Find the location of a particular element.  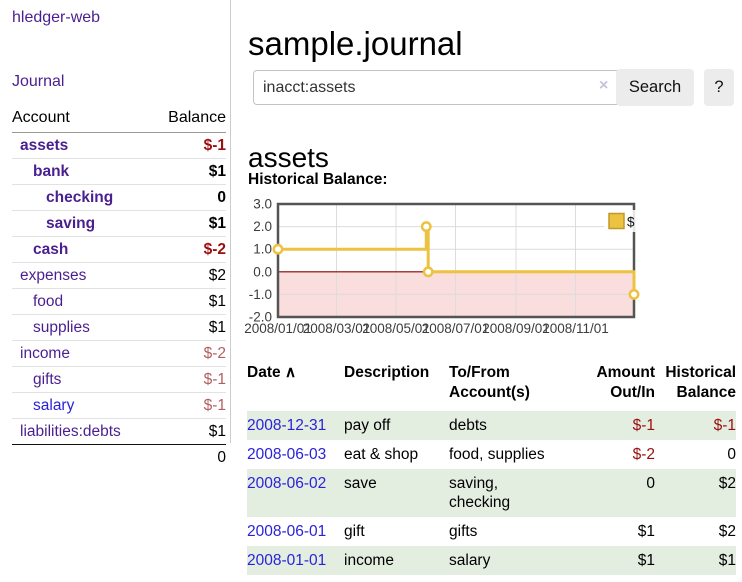

accounts-total-value: 0 is located at coordinates (188, 457).